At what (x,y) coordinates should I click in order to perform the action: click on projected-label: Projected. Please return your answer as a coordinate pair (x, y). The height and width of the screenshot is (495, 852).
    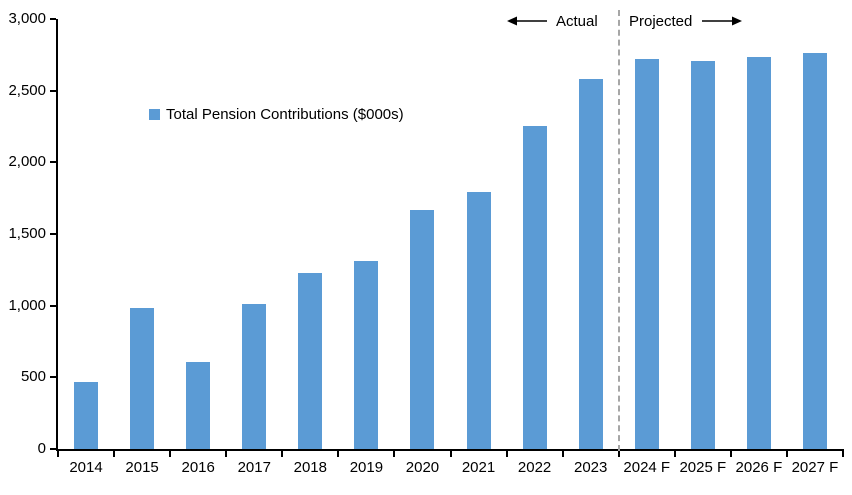
    Looking at the image, I should click on (661, 21).